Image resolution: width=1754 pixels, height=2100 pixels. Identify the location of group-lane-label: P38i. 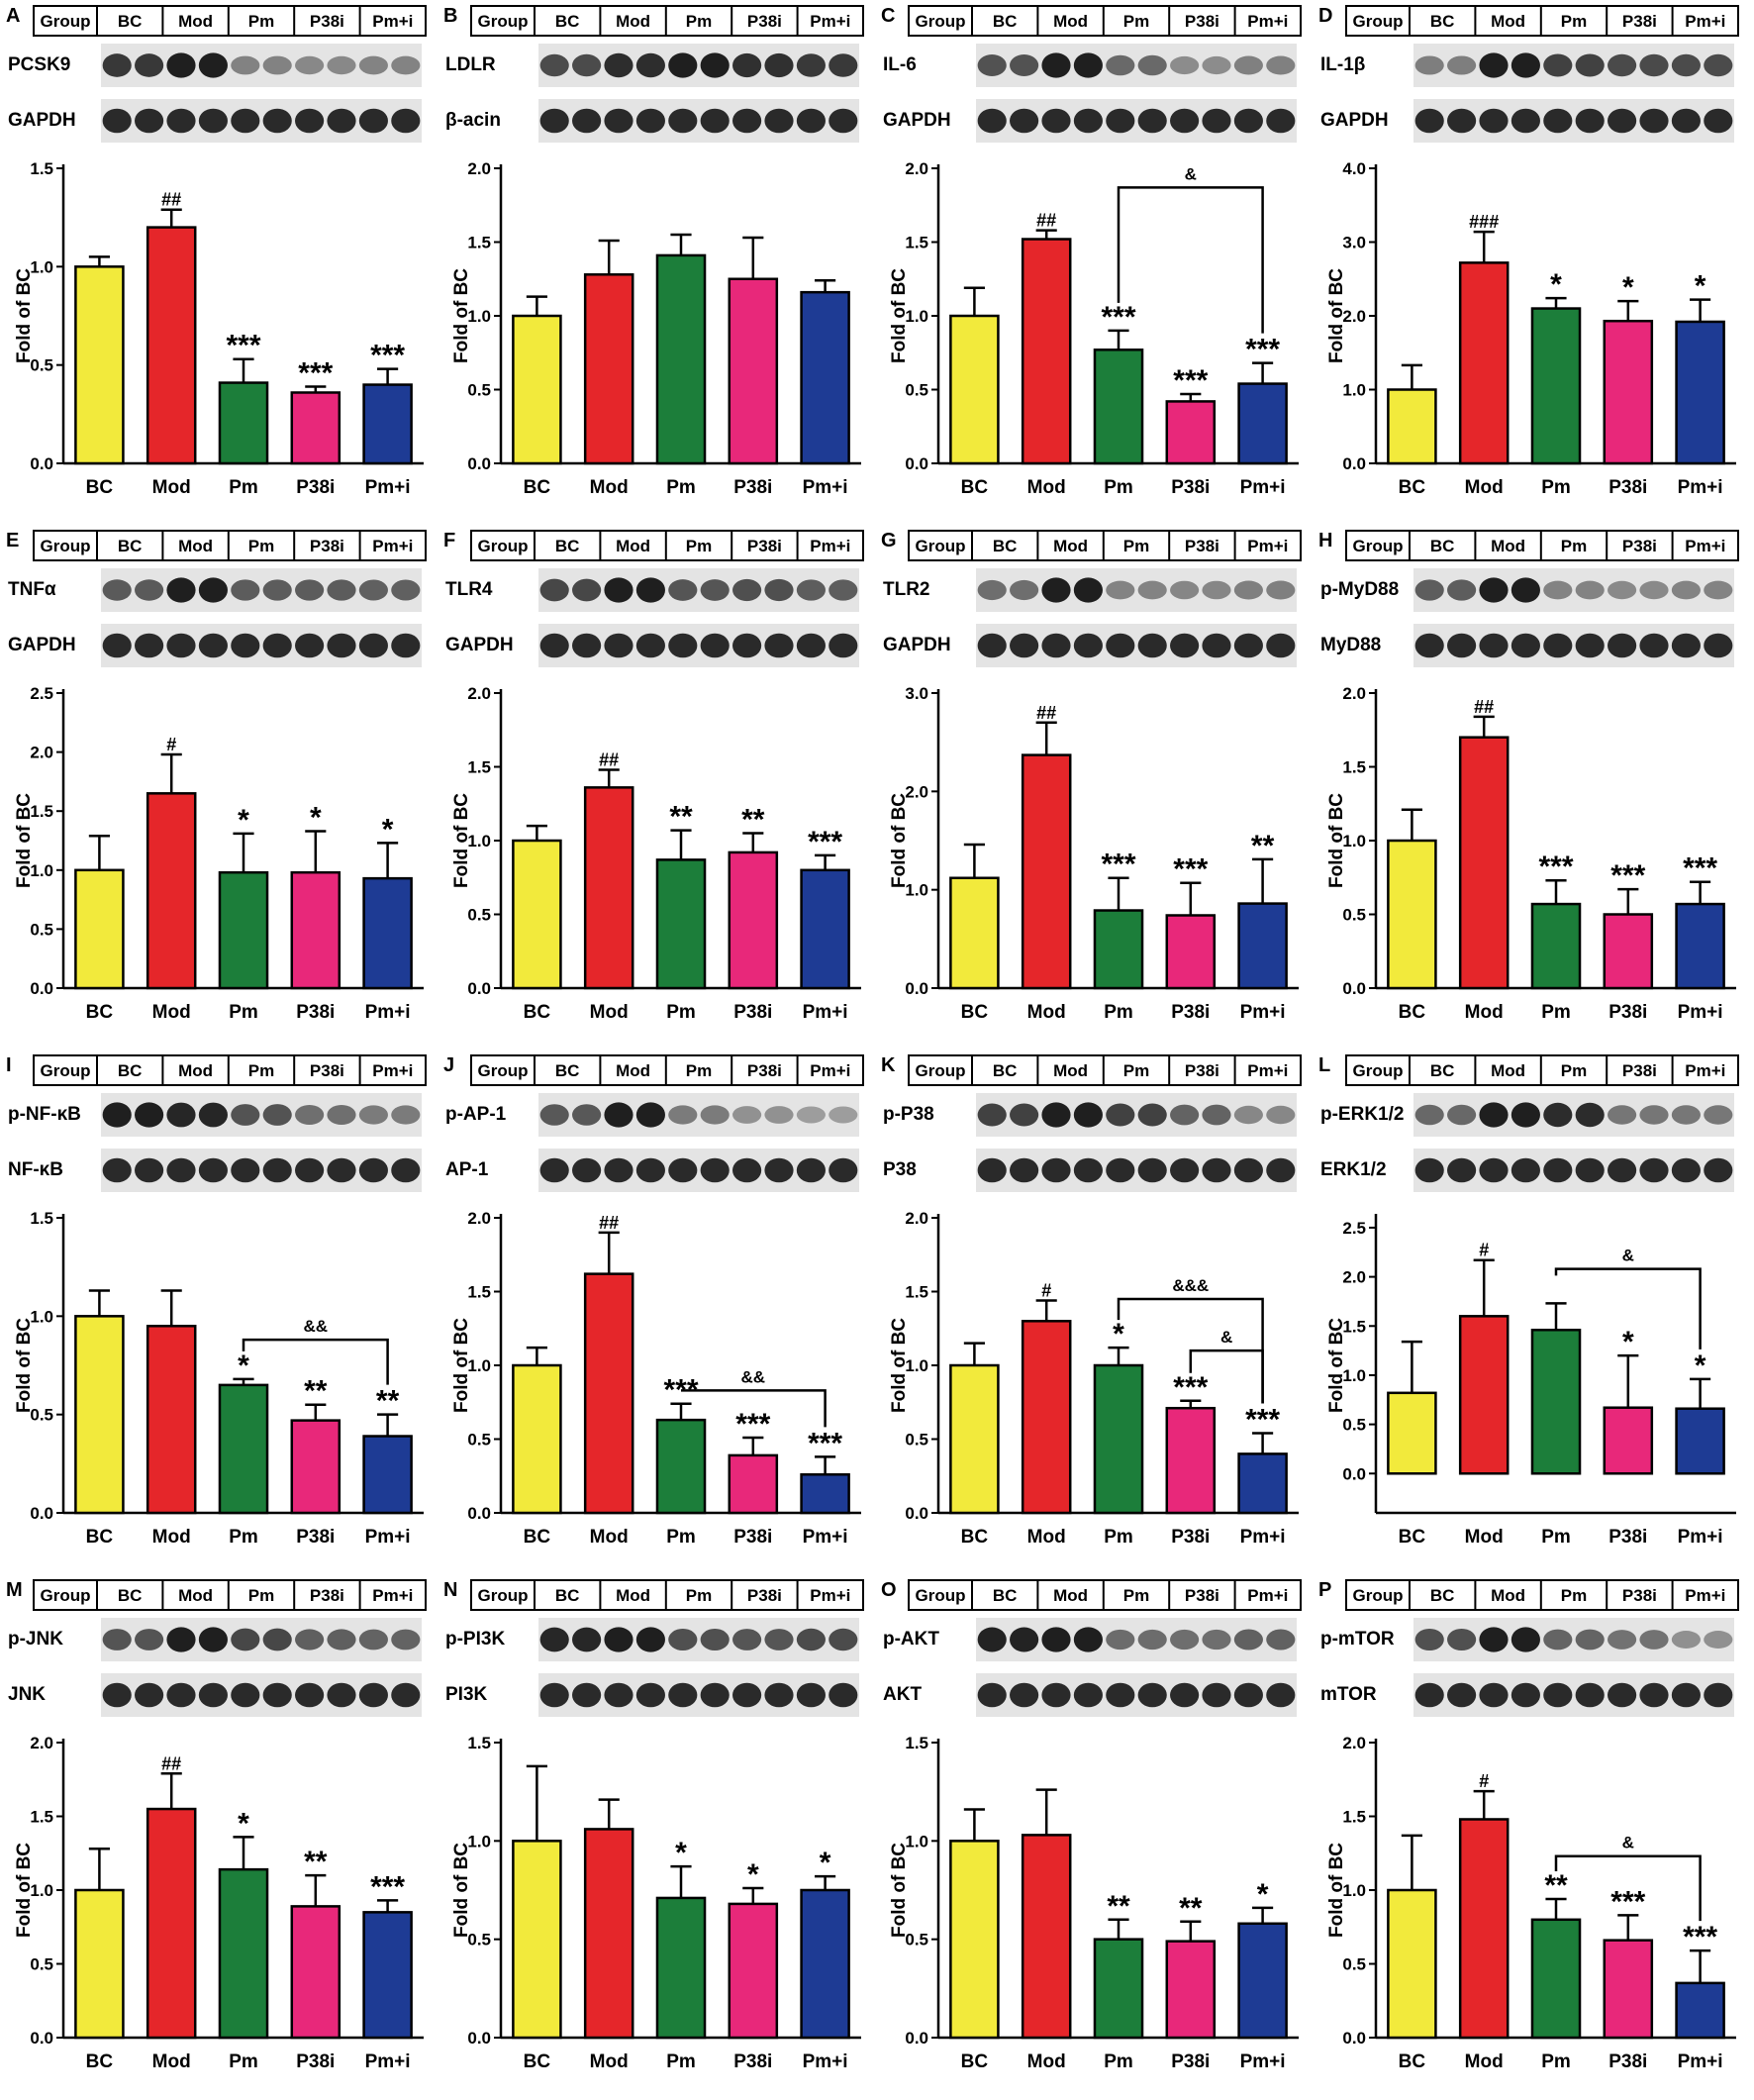
(764, 1070).